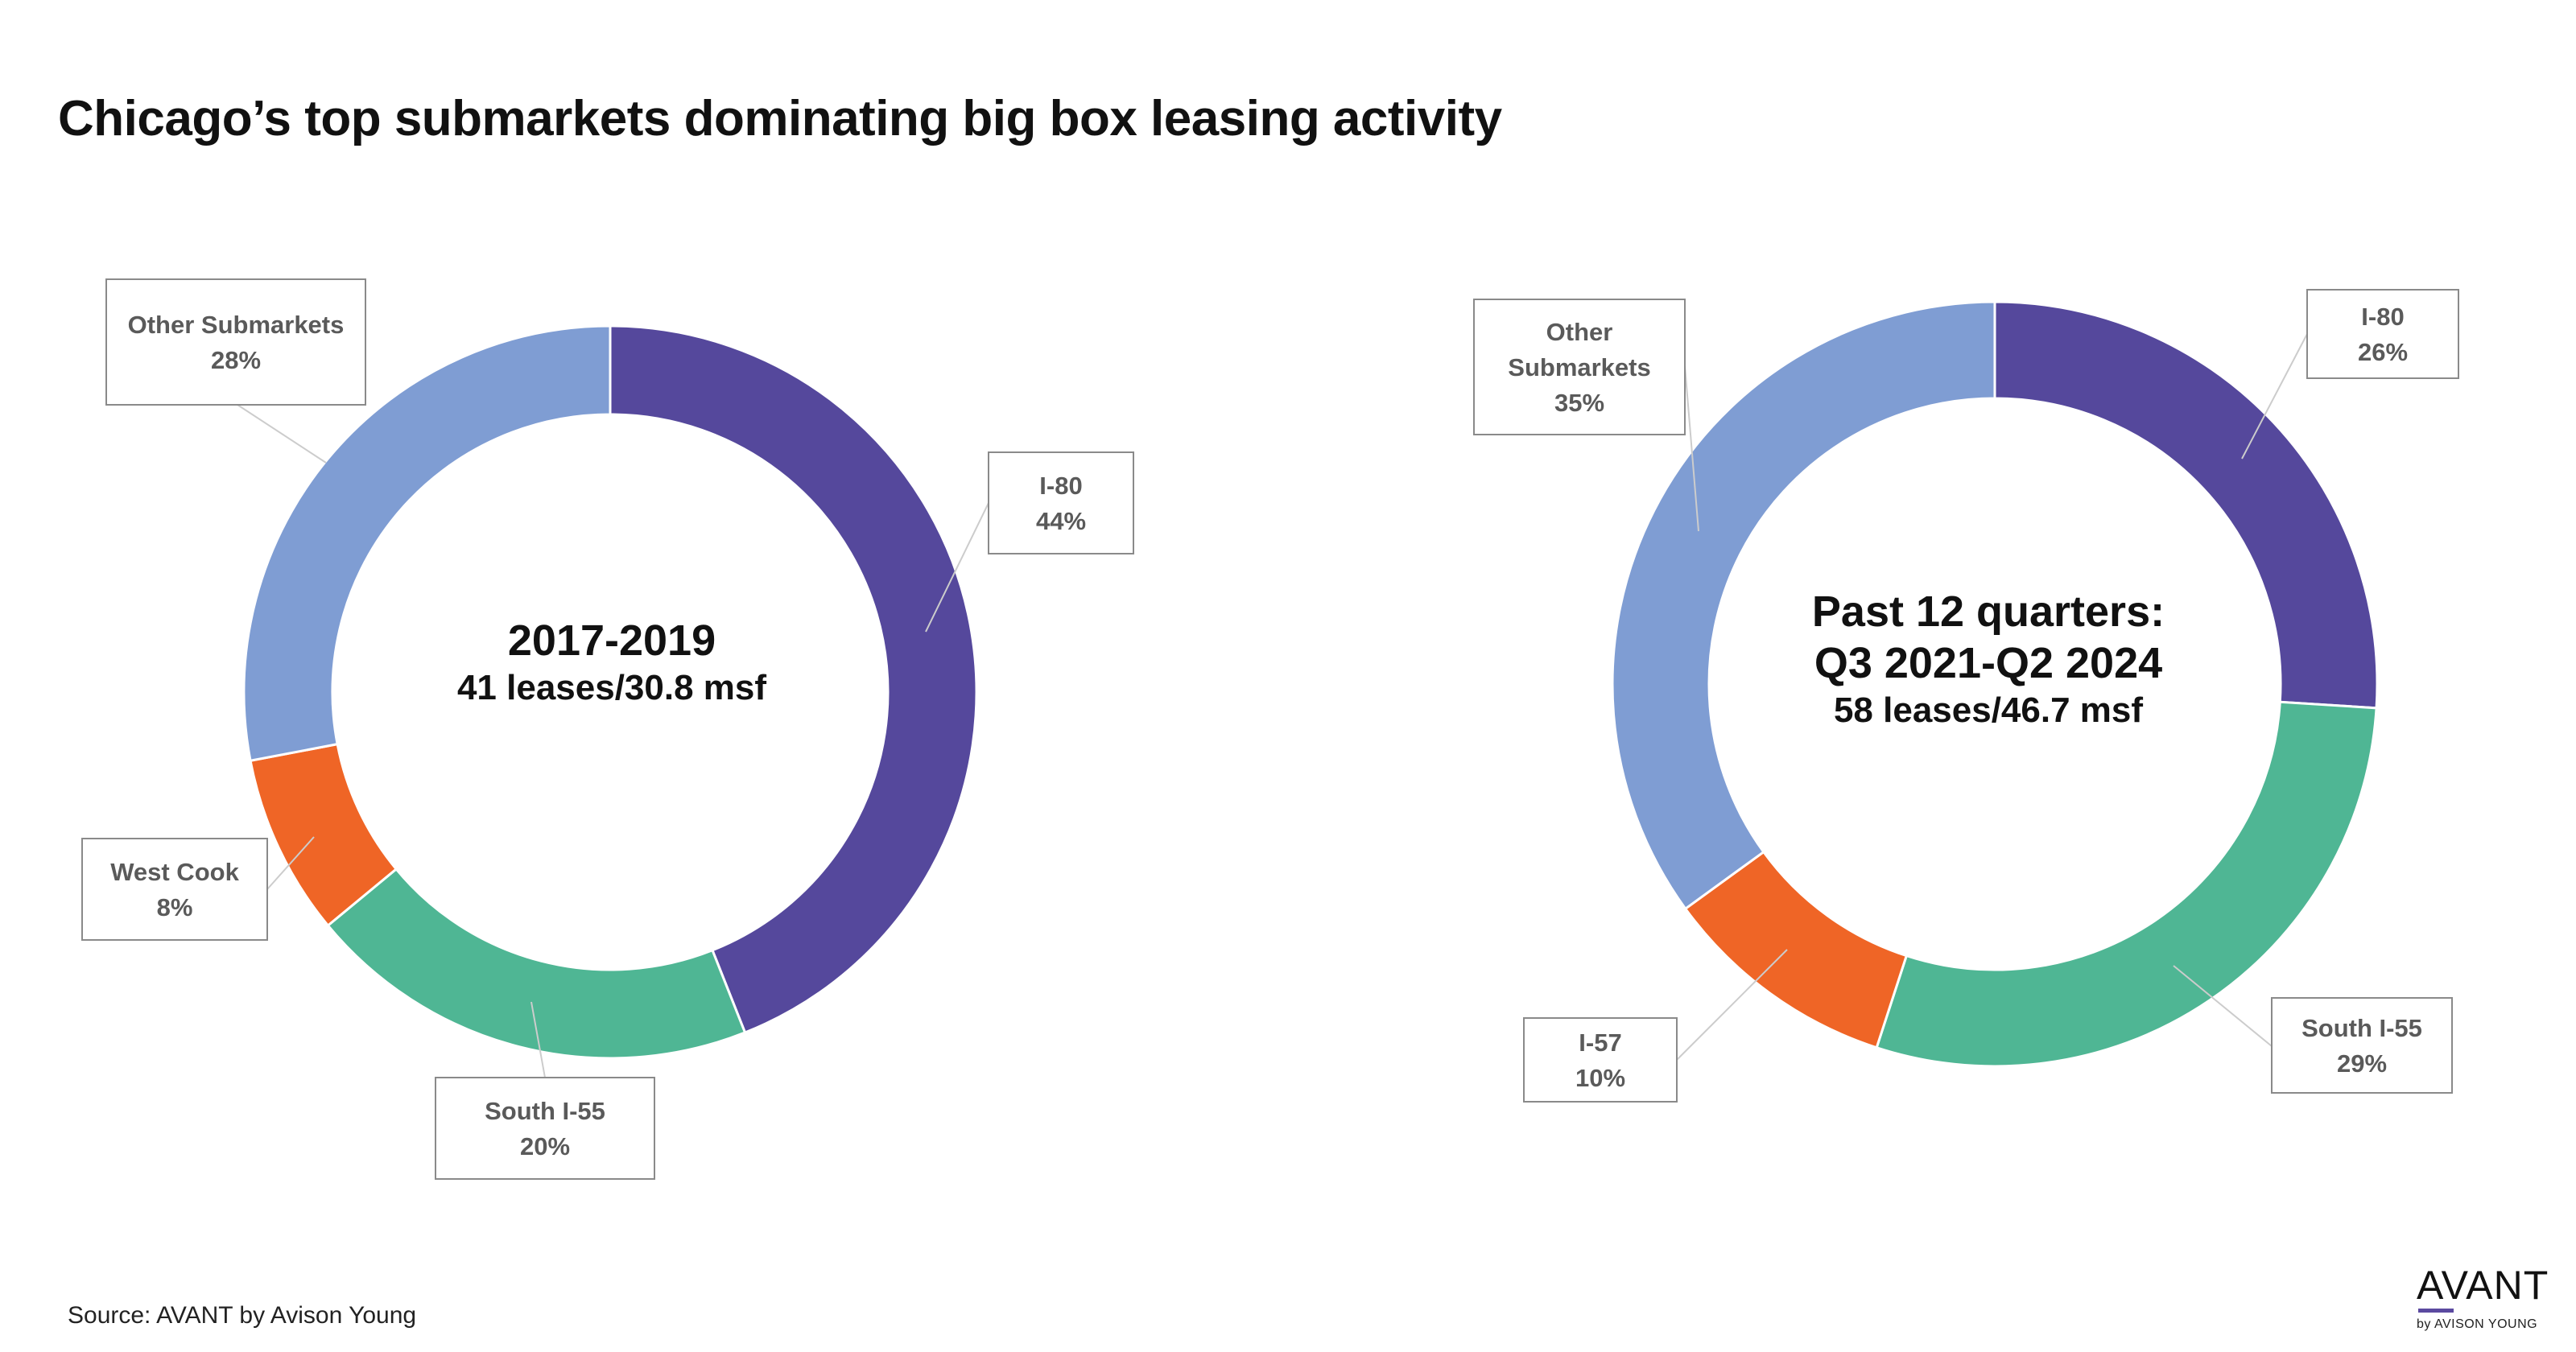 Image resolution: width=2576 pixels, height=1352 pixels. What do you see at coordinates (1988, 710) in the screenshot?
I see `donut-2-center-line-3: 58 leases/46.7 msf` at bounding box center [1988, 710].